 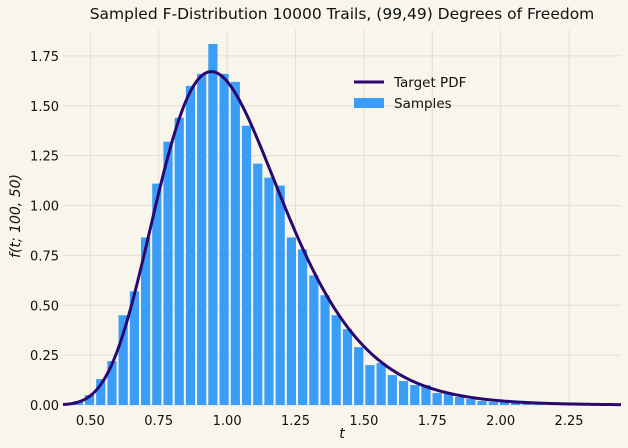 What do you see at coordinates (90, 421) in the screenshot?
I see `x-tick-label: 0.50` at bounding box center [90, 421].